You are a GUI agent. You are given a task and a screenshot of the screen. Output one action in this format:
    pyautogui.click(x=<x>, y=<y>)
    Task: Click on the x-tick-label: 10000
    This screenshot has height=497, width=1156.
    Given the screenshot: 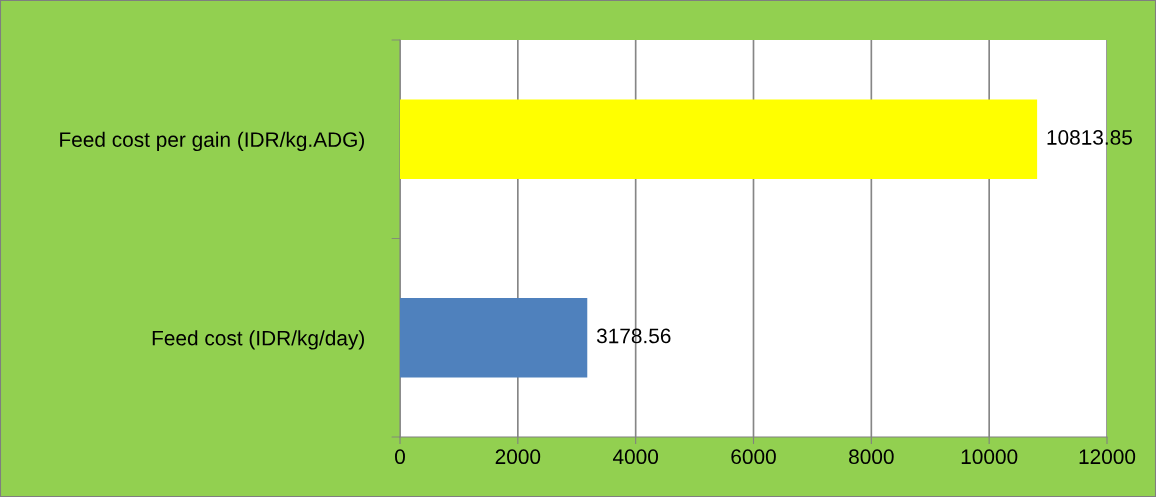 What is the action you would take?
    pyautogui.click(x=989, y=457)
    